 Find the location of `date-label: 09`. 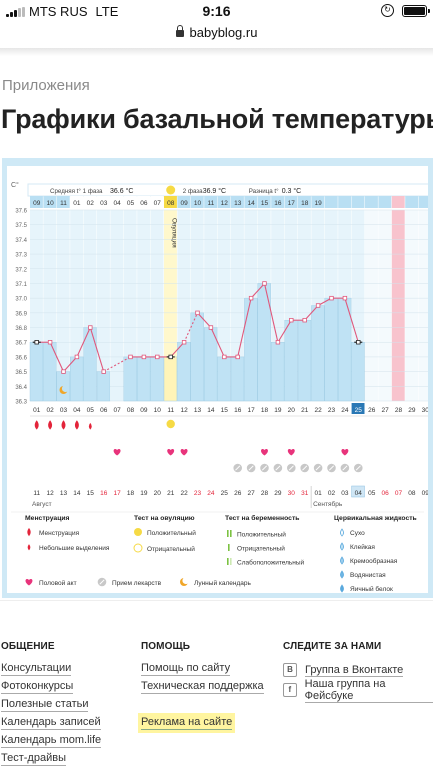

date-label: 09 is located at coordinates (425, 493).